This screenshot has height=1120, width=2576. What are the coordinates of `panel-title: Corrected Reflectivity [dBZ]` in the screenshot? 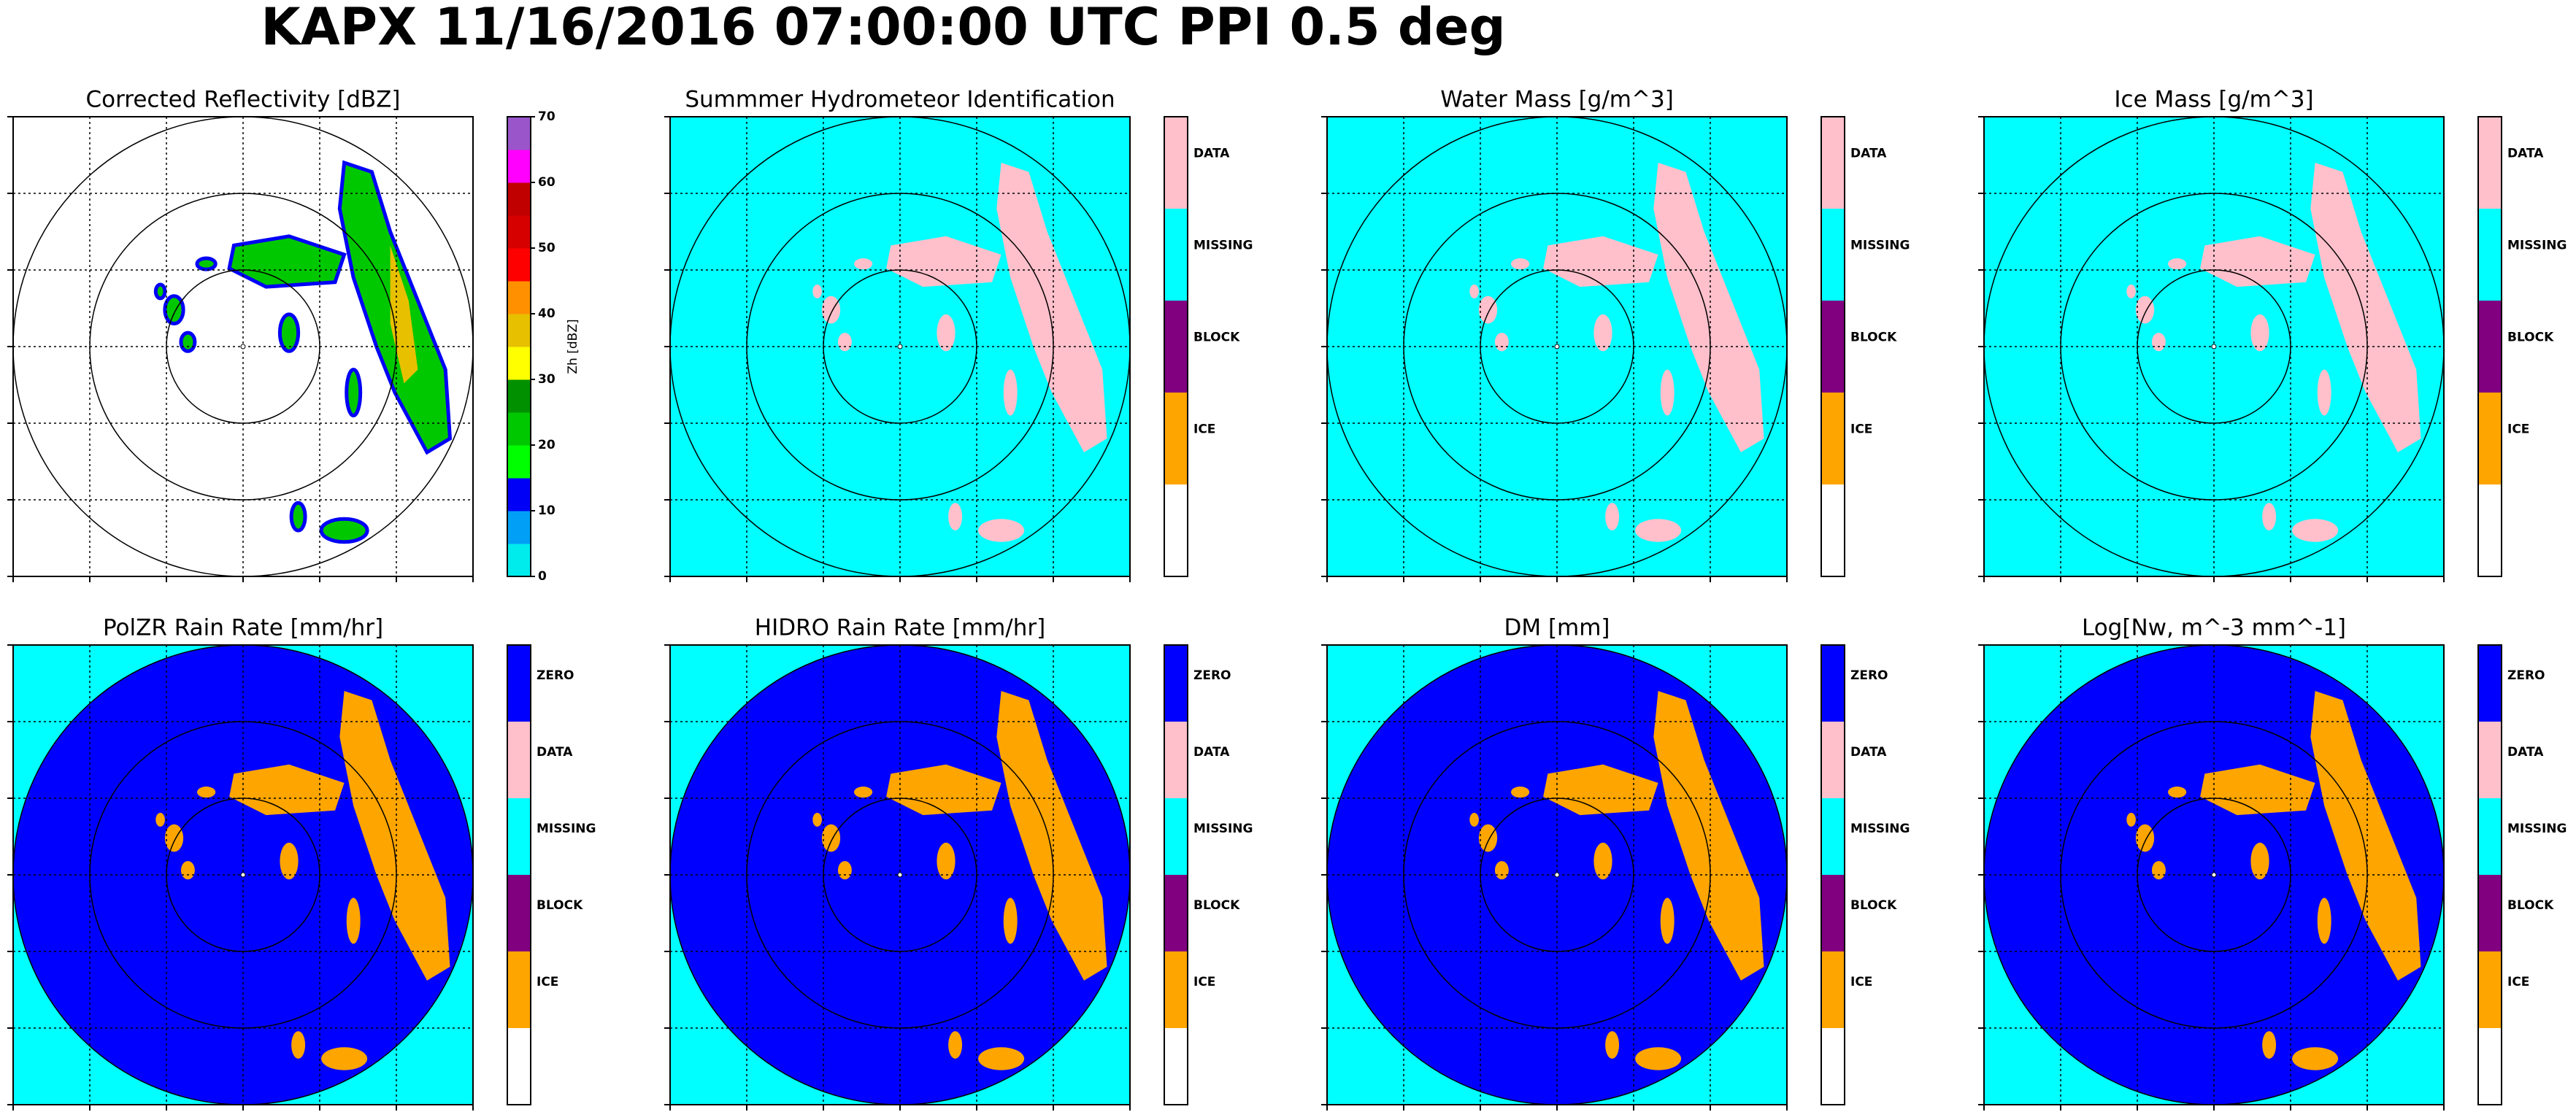 It's located at (242, 100).